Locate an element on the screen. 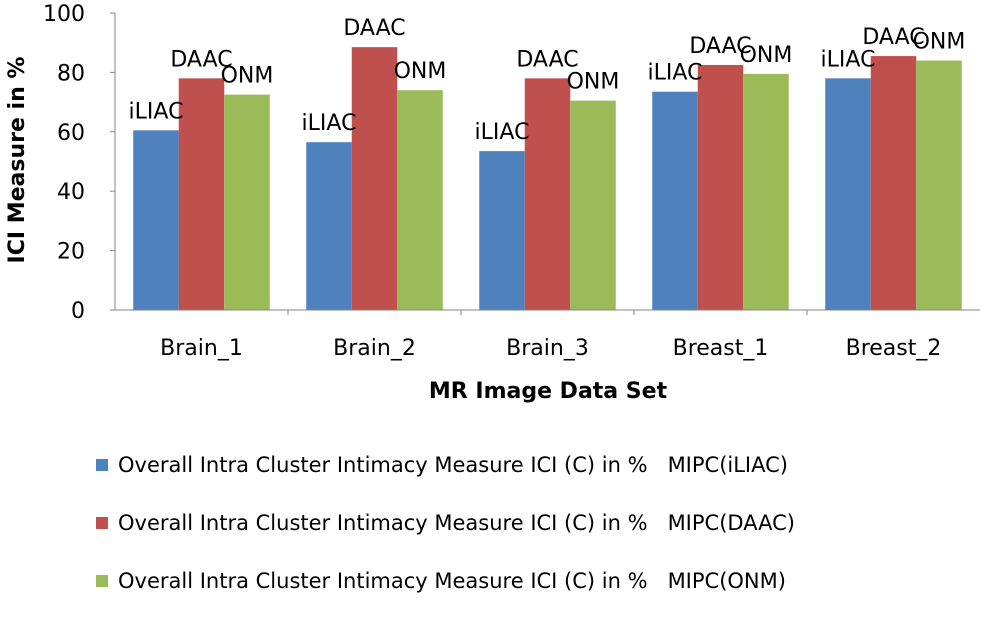 This screenshot has height=626, width=1000. x-axis-ticks: Brain_1 Brain_2 Brain_3 Breast_1 Breast_2 is located at coordinates (550, 335).